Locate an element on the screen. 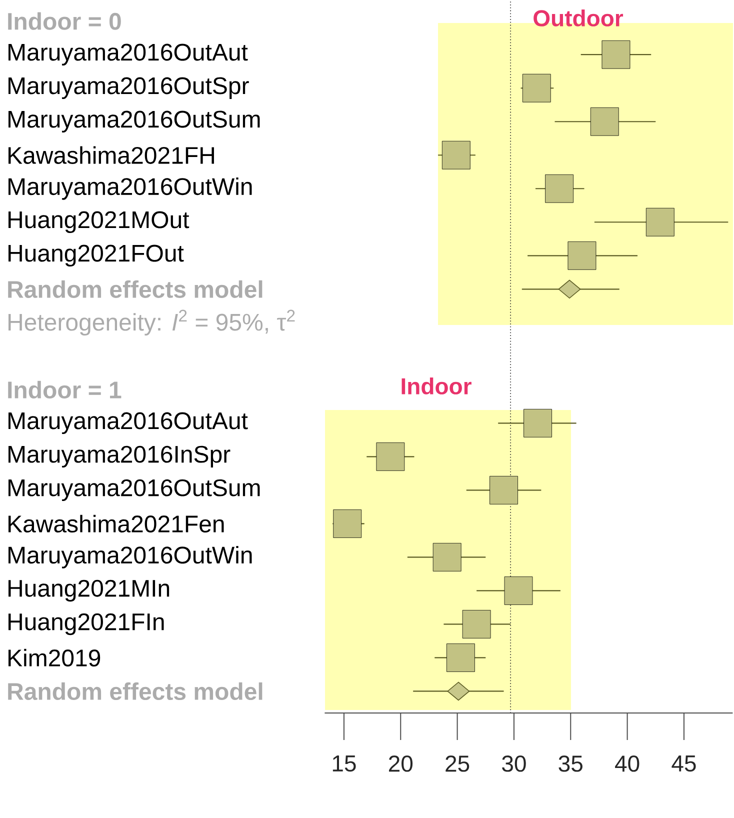  y-tick-label: Heterogeneity: I$^{2}$ = 95%, τ$^{2}$ is located at coordinates (151, 323).